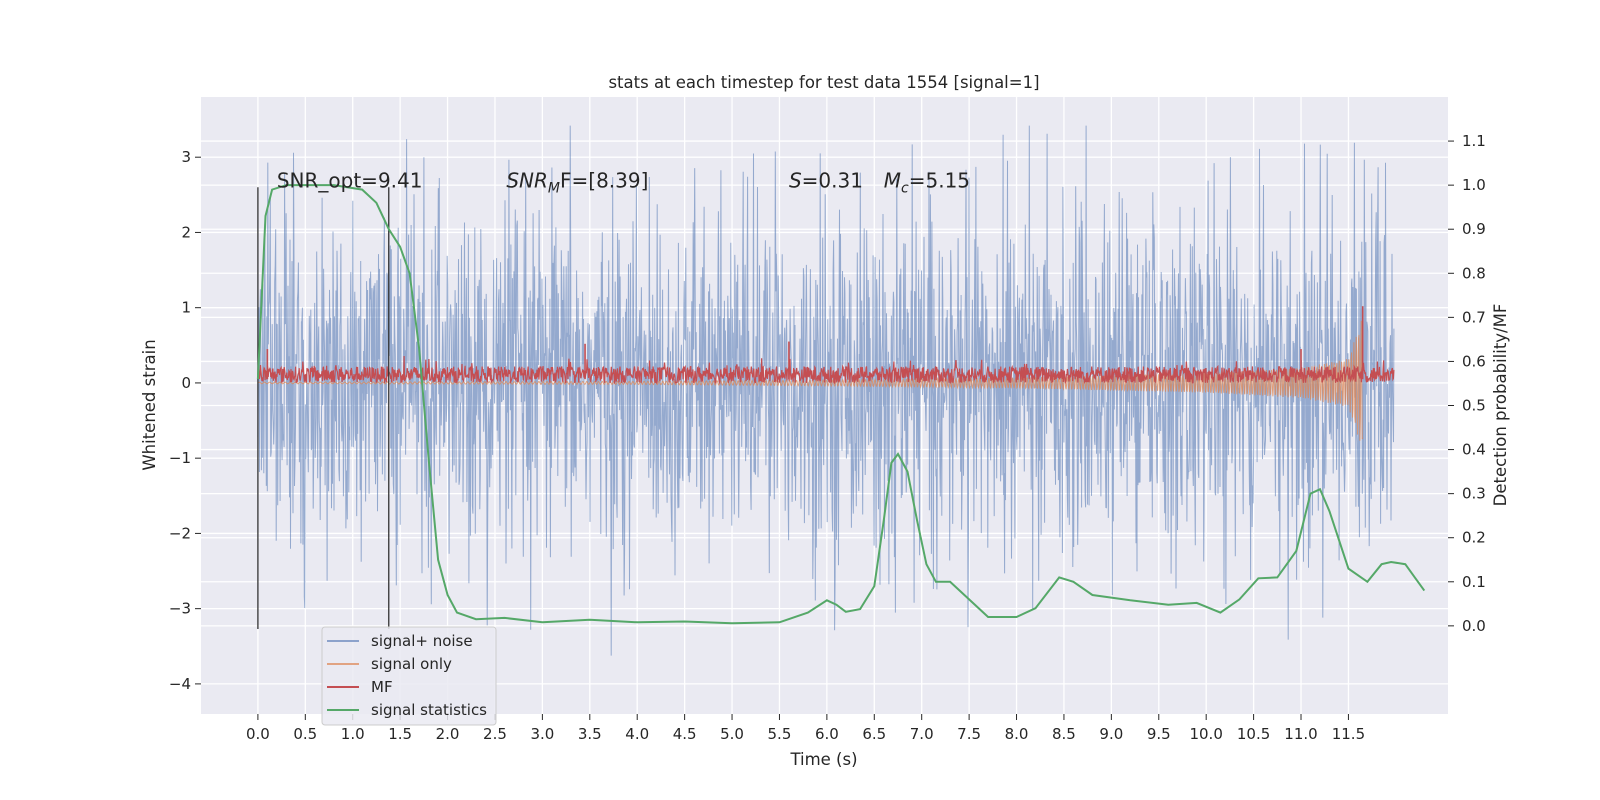  I want to click on annotation-text: S=0.31, so click(826, 180).